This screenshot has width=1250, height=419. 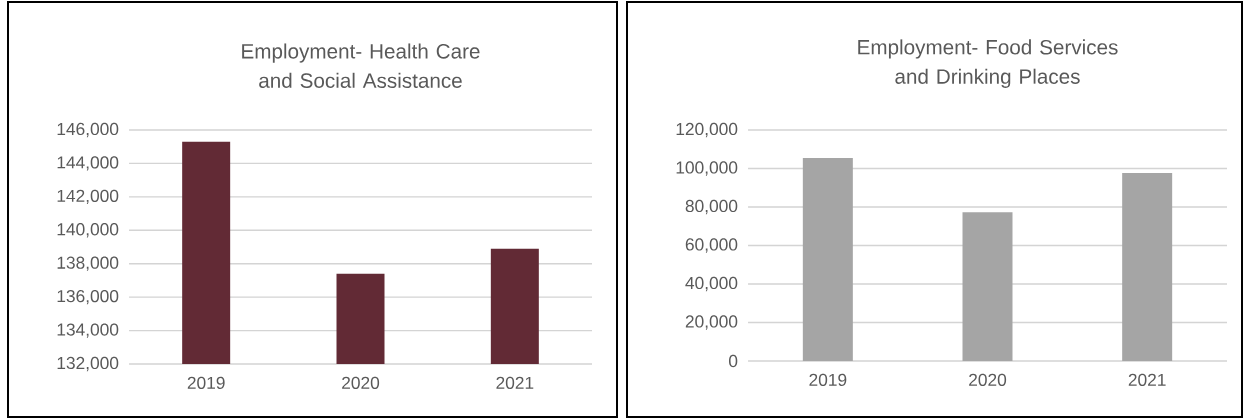 I want to click on y-tick-label: 146,000, so click(x=88, y=130).